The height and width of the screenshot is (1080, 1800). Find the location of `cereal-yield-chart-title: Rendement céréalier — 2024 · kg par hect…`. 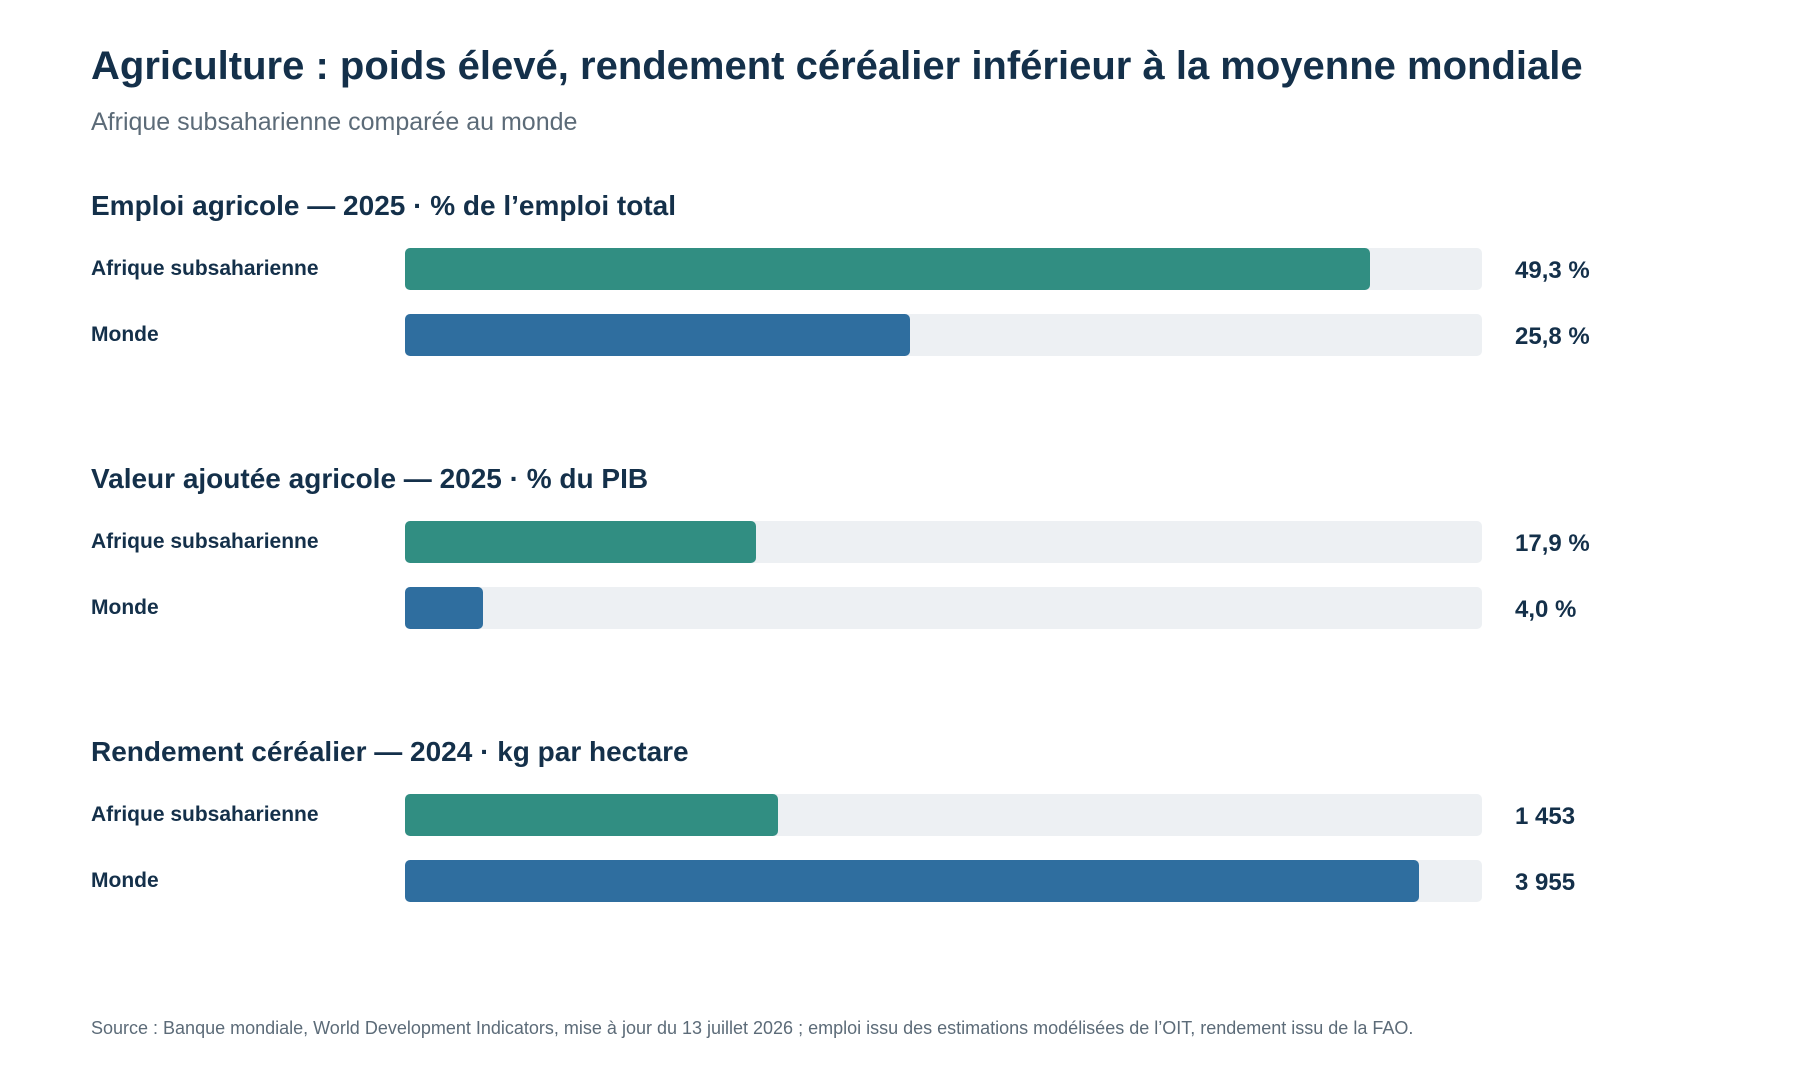

cereal-yield-chart-title: Rendement céréalier — 2024 · kg par hect… is located at coordinates (390, 751).